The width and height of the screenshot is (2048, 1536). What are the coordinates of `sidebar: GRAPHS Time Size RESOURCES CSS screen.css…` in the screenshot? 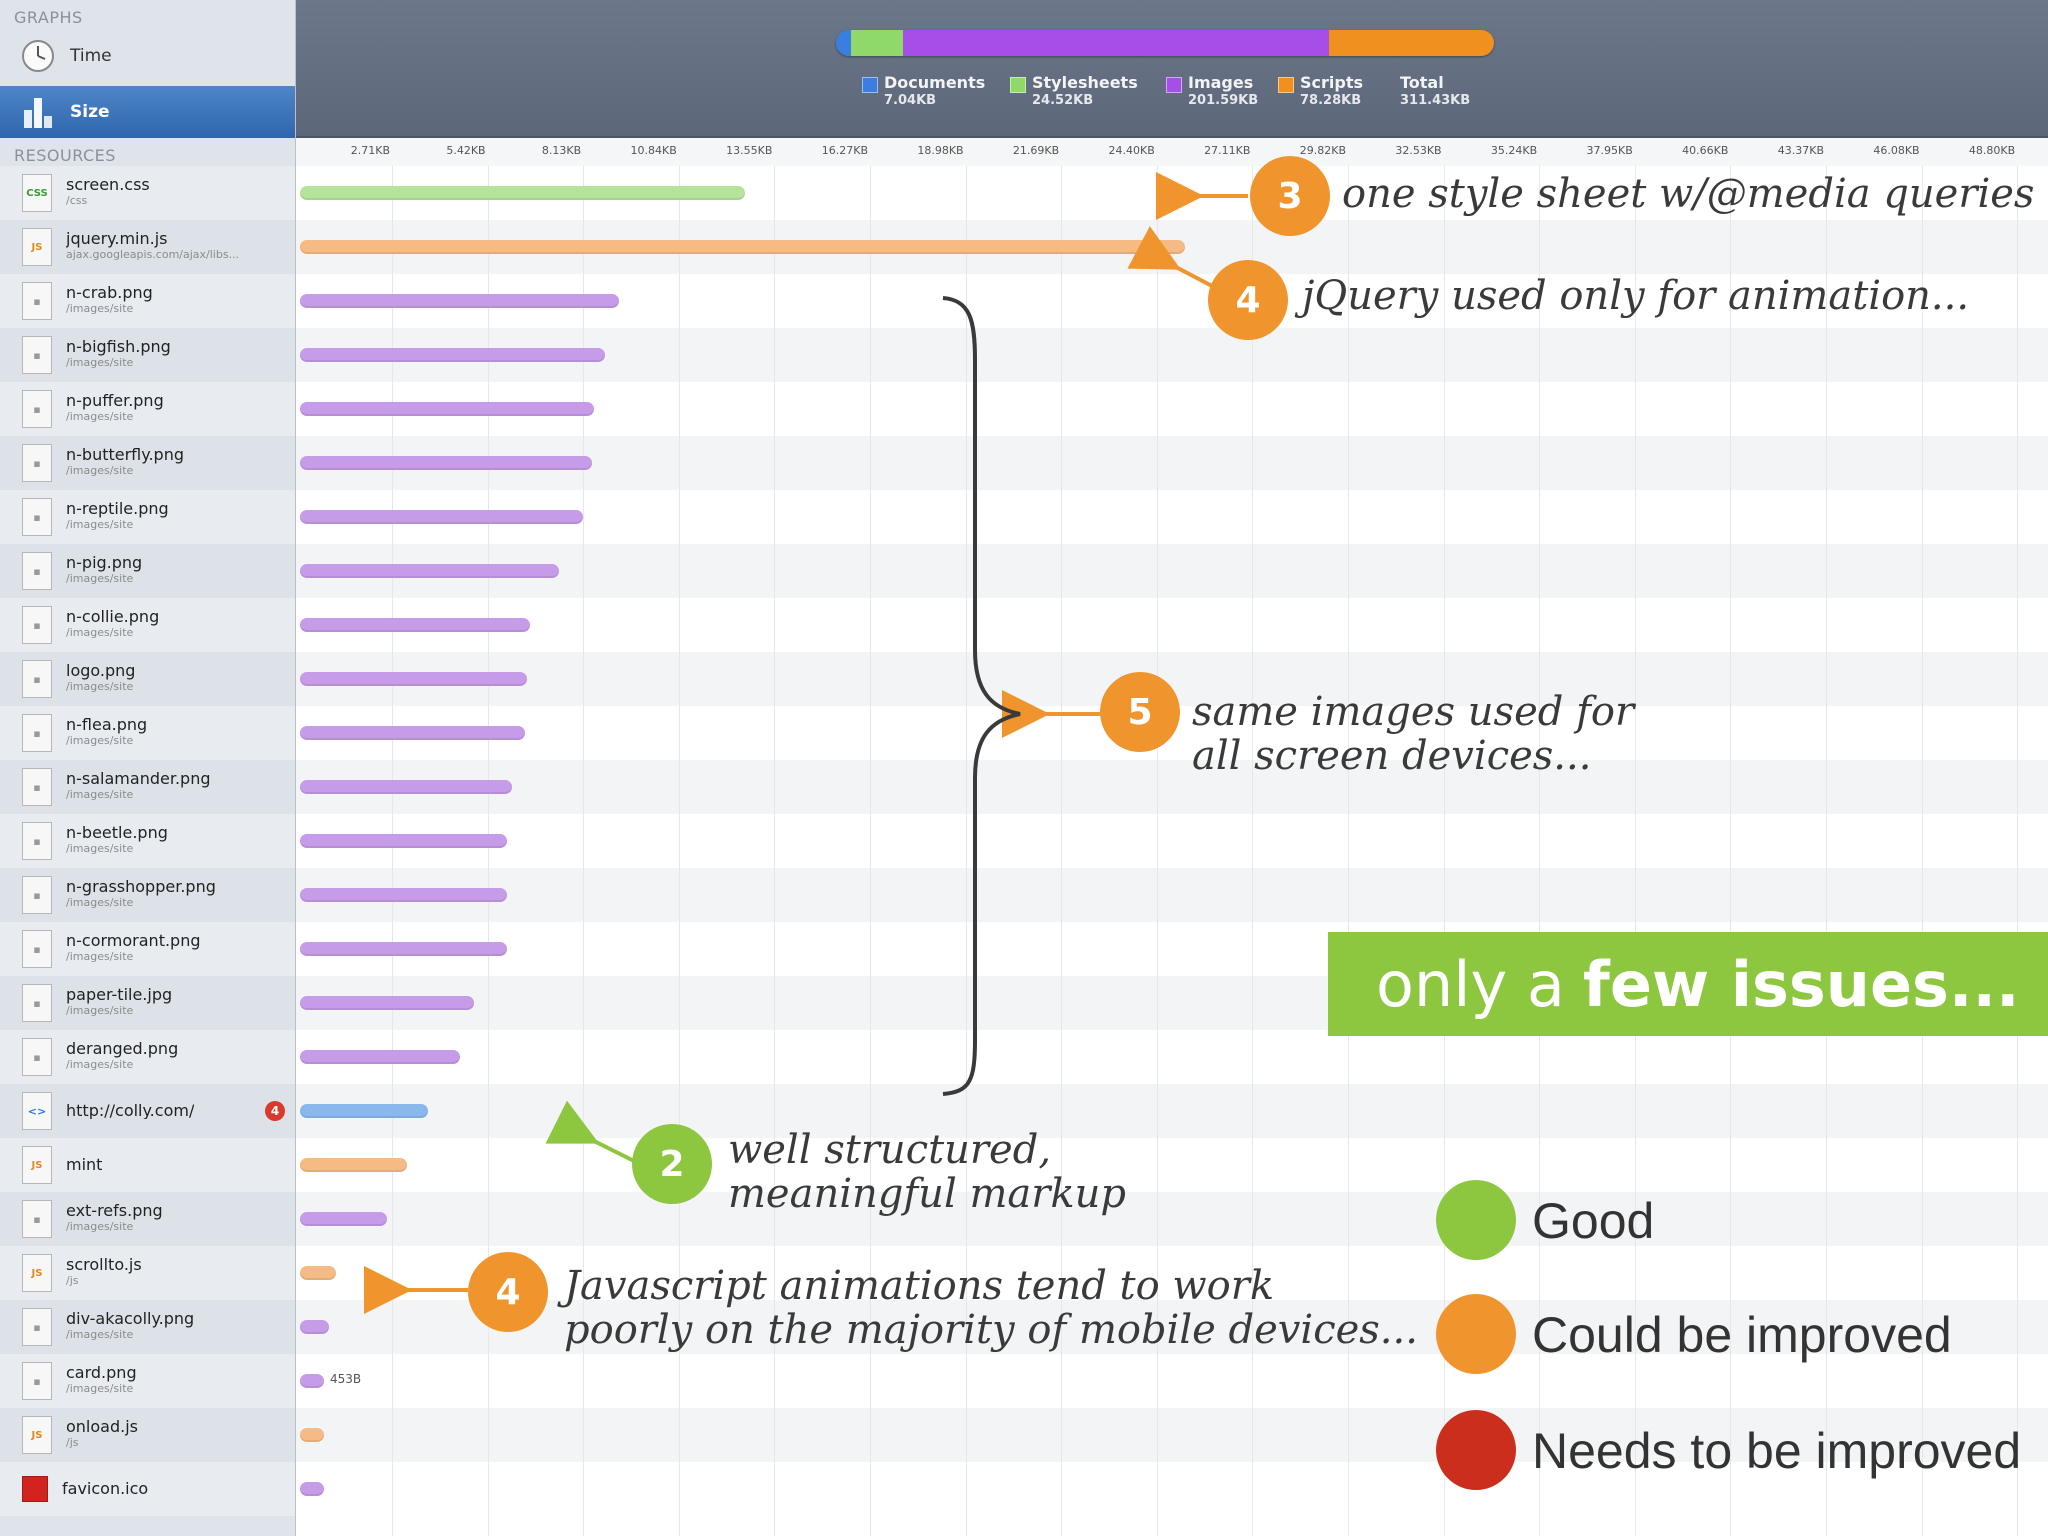 It's located at (148, 768).